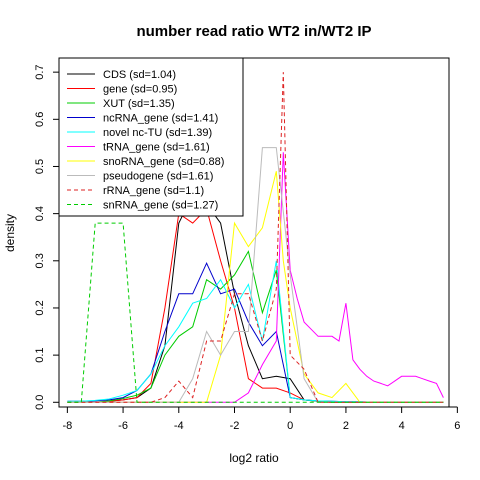 This screenshot has width=480, height=480. I want to click on legend-entry: ncRNA_gene (sd=1.41), so click(160, 119).